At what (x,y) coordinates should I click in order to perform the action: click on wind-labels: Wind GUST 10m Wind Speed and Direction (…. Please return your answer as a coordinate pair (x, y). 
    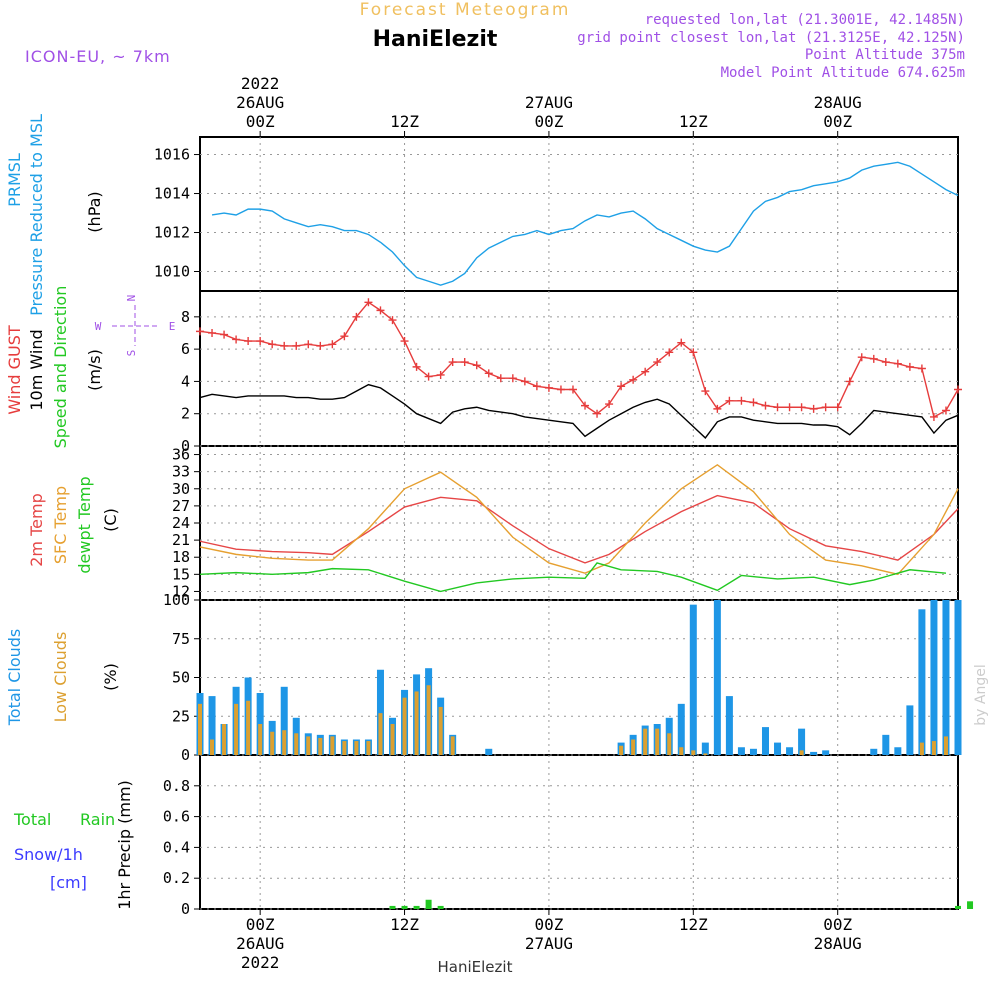
    Looking at the image, I should click on (54, 367).